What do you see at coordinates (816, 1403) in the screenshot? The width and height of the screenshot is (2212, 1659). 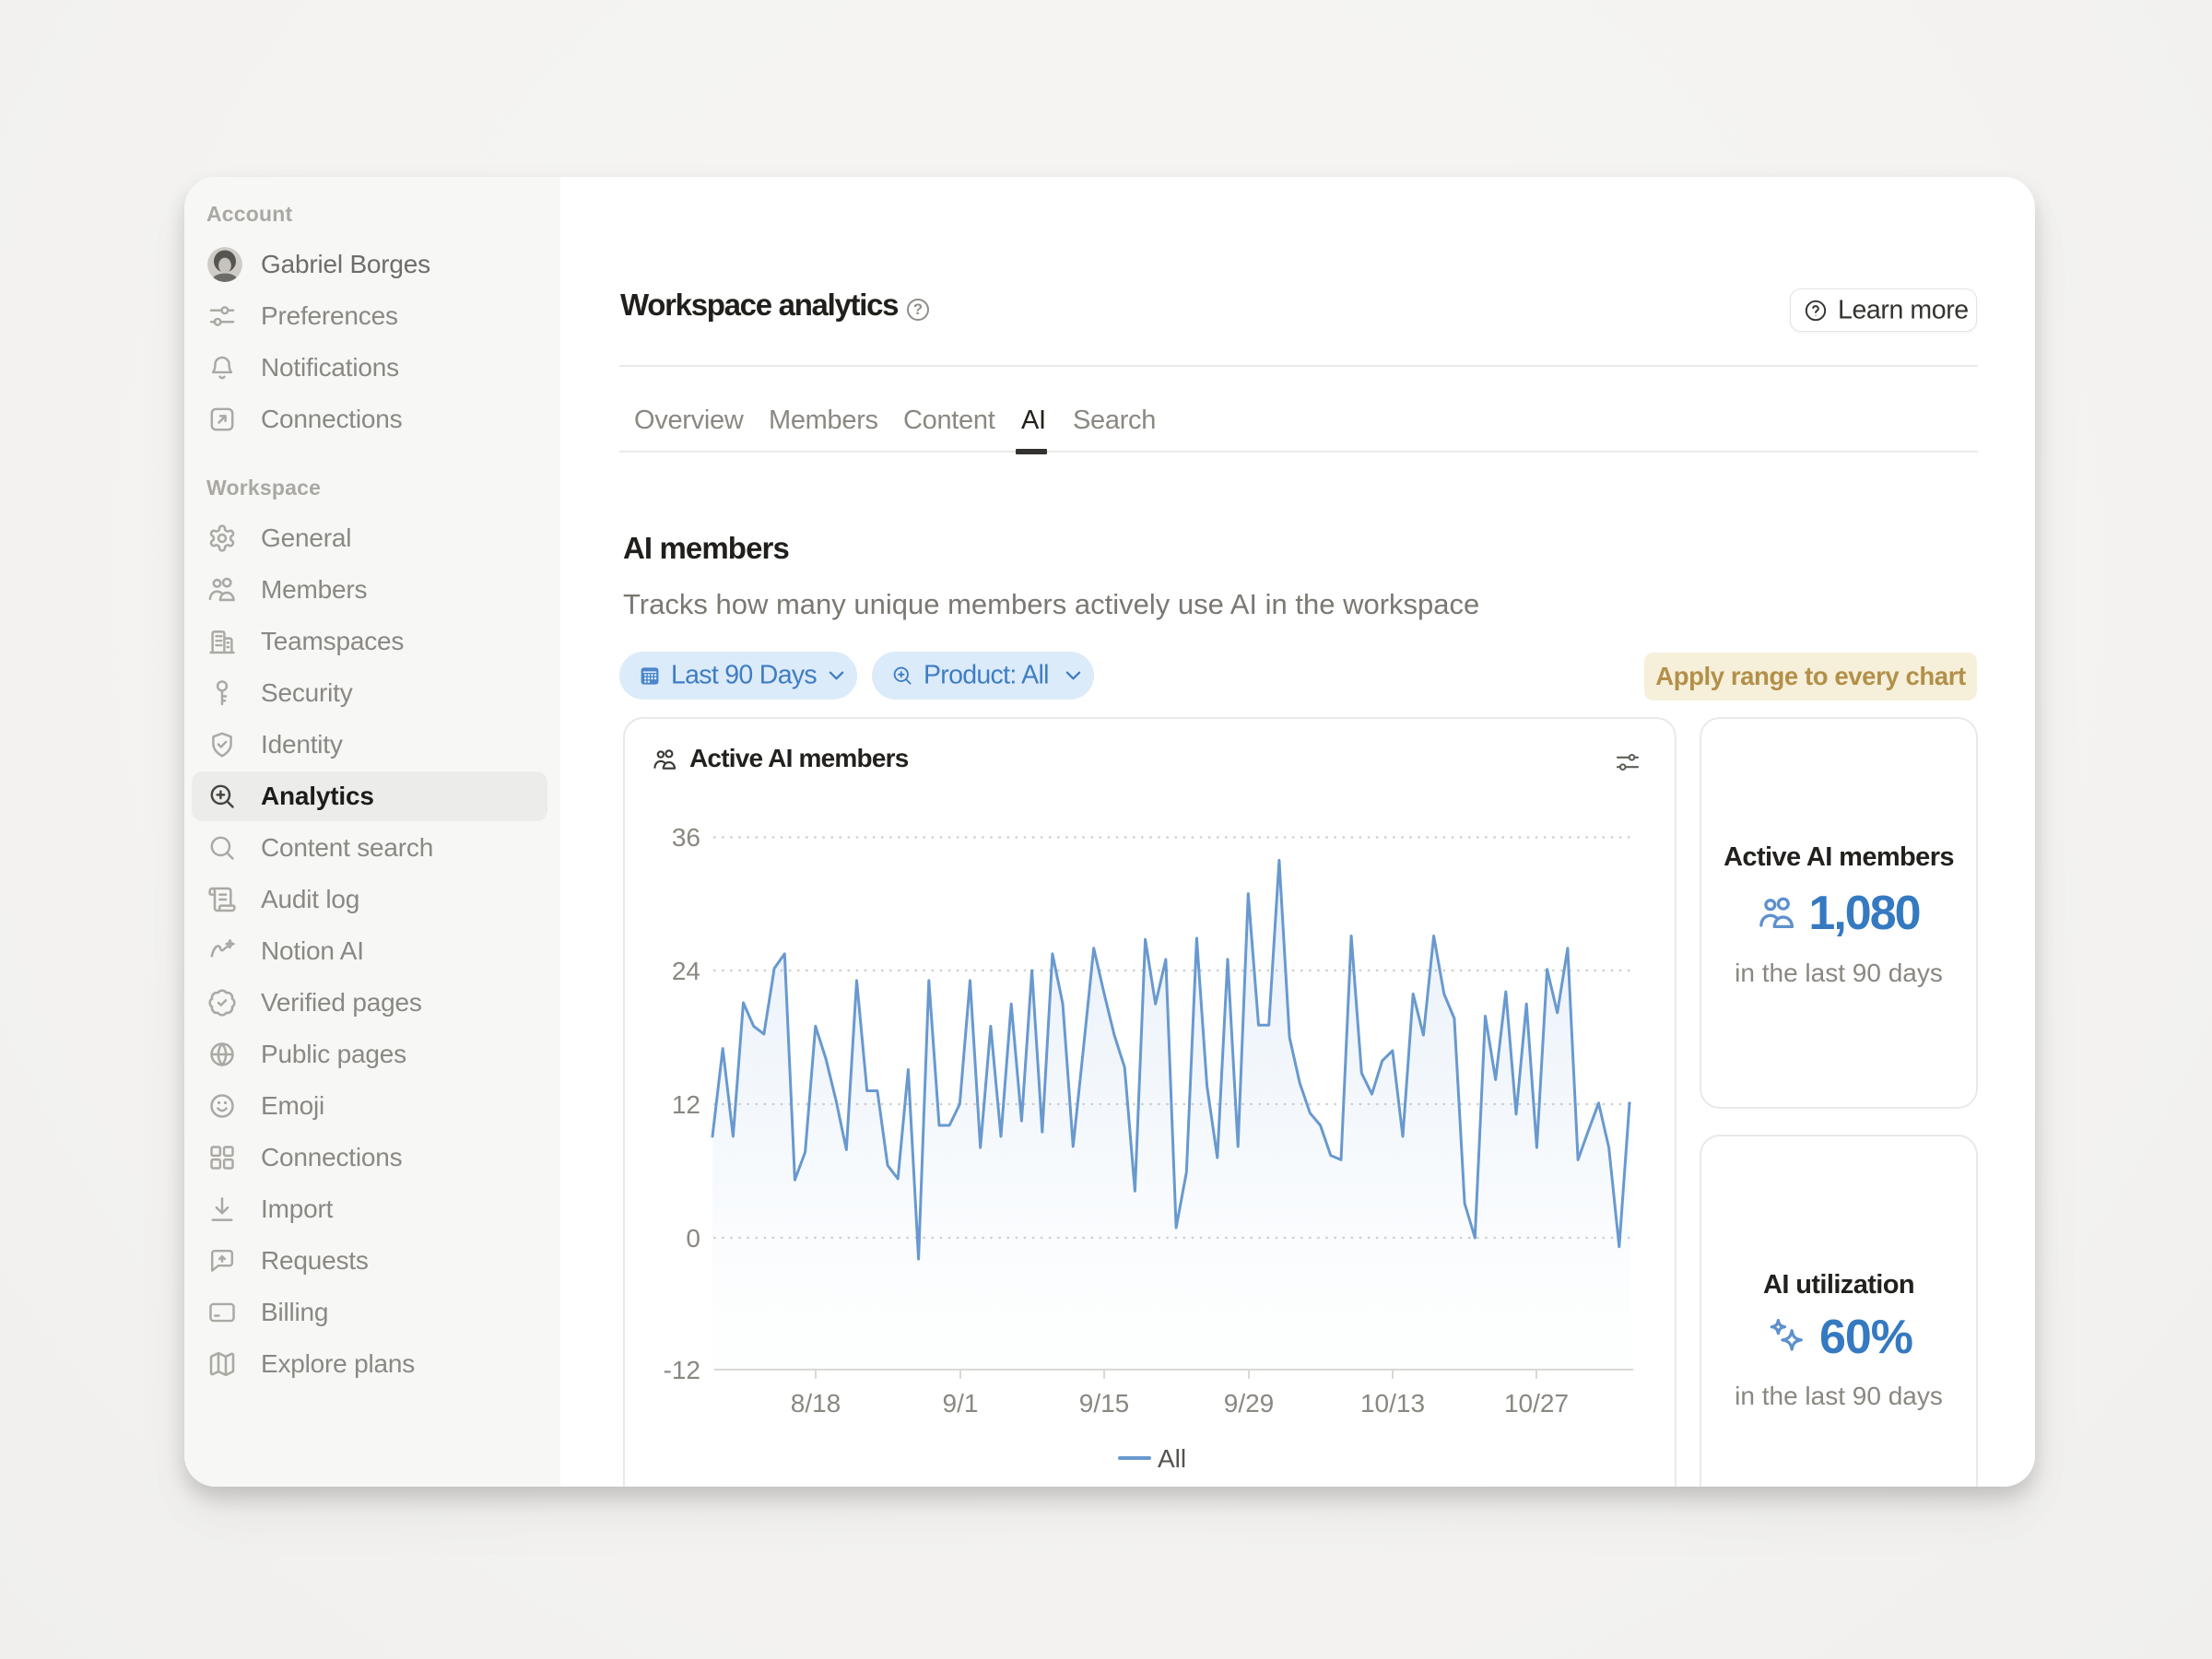 I see `svg-text: 8/18` at bounding box center [816, 1403].